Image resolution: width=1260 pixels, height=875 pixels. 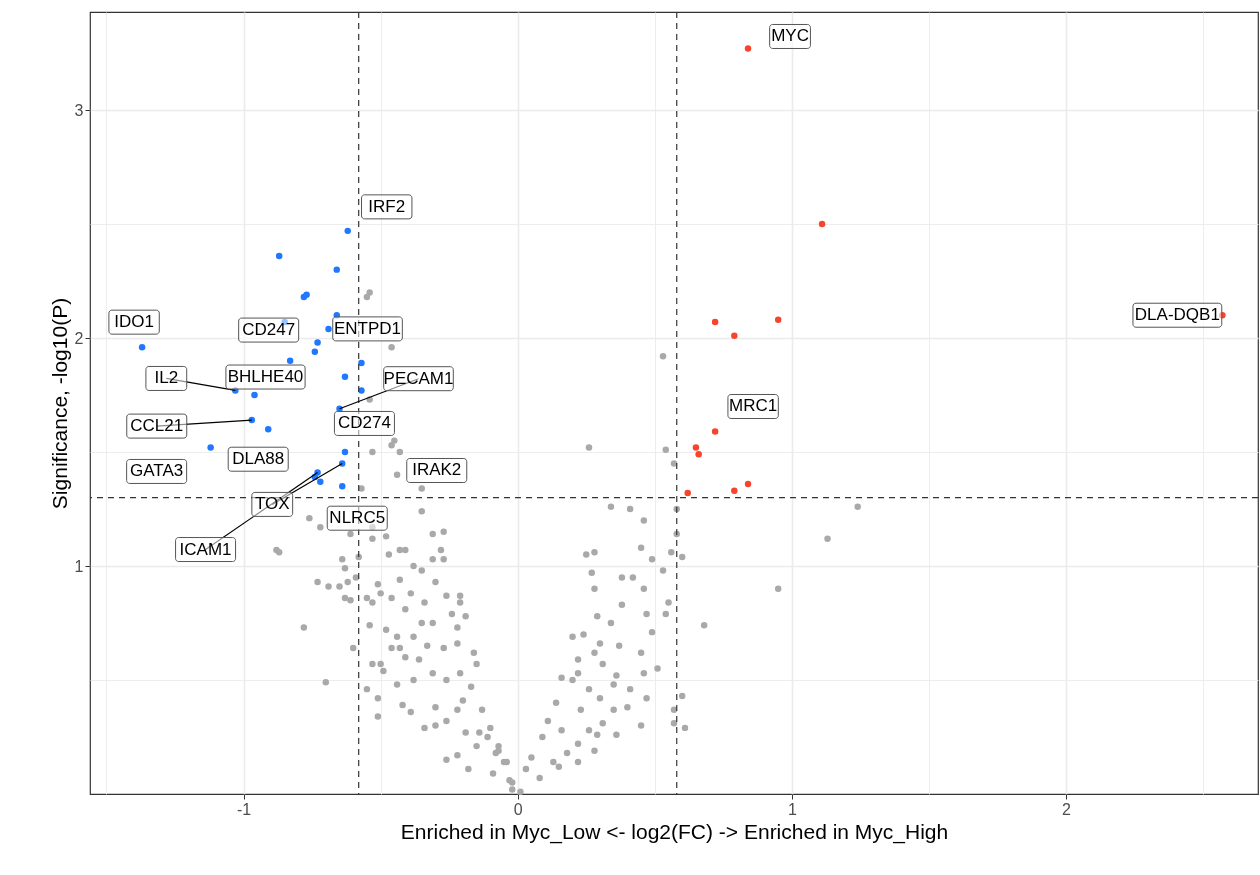 What do you see at coordinates (368, 328) in the screenshot?
I see `annotation: ENTPD1` at bounding box center [368, 328].